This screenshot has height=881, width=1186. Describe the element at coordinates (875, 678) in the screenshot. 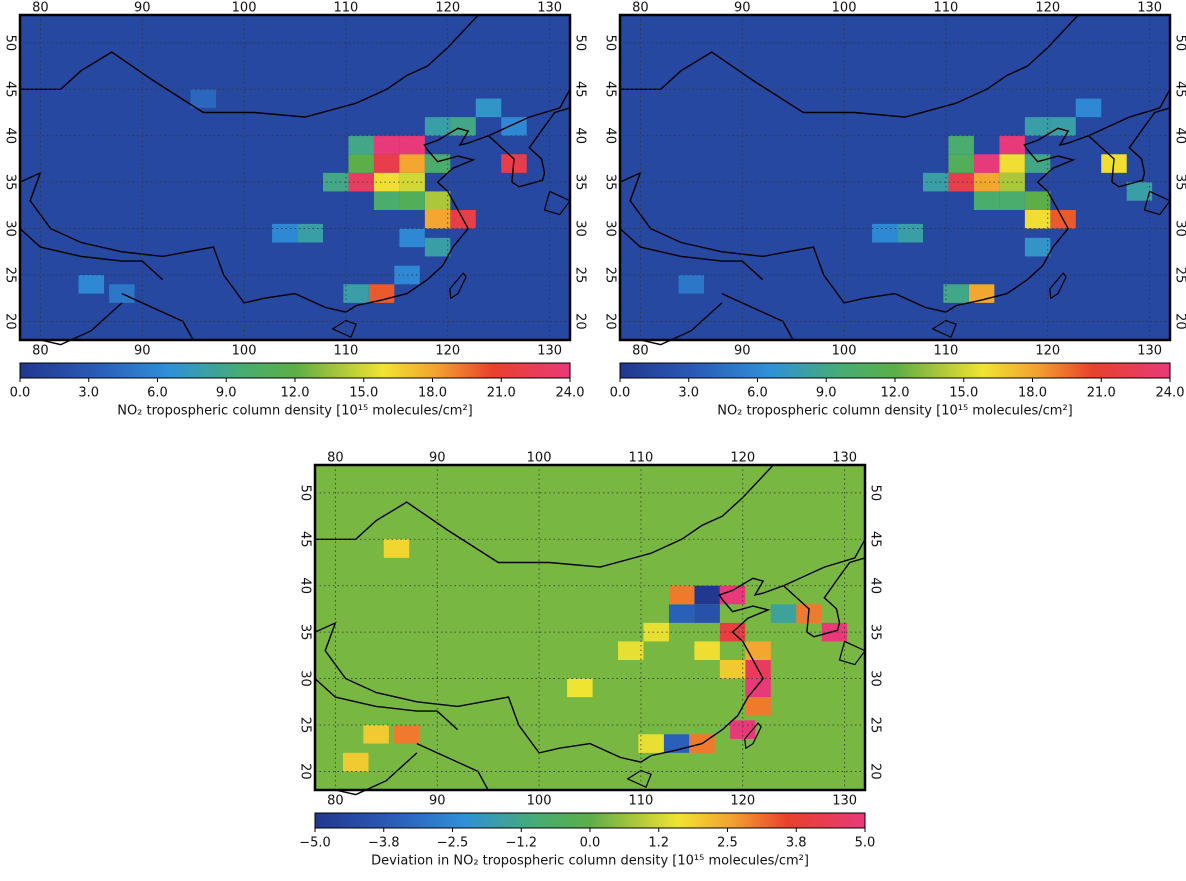

I see `lat-label-right: 30` at that location.